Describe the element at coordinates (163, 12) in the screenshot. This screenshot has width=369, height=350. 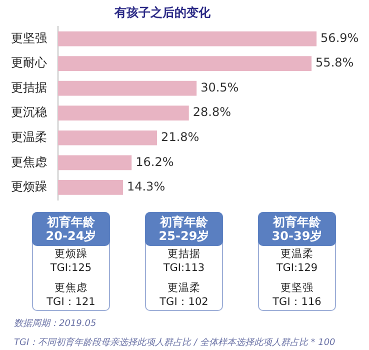
I see `chart-title: 有孩子之后的变化` at that location.